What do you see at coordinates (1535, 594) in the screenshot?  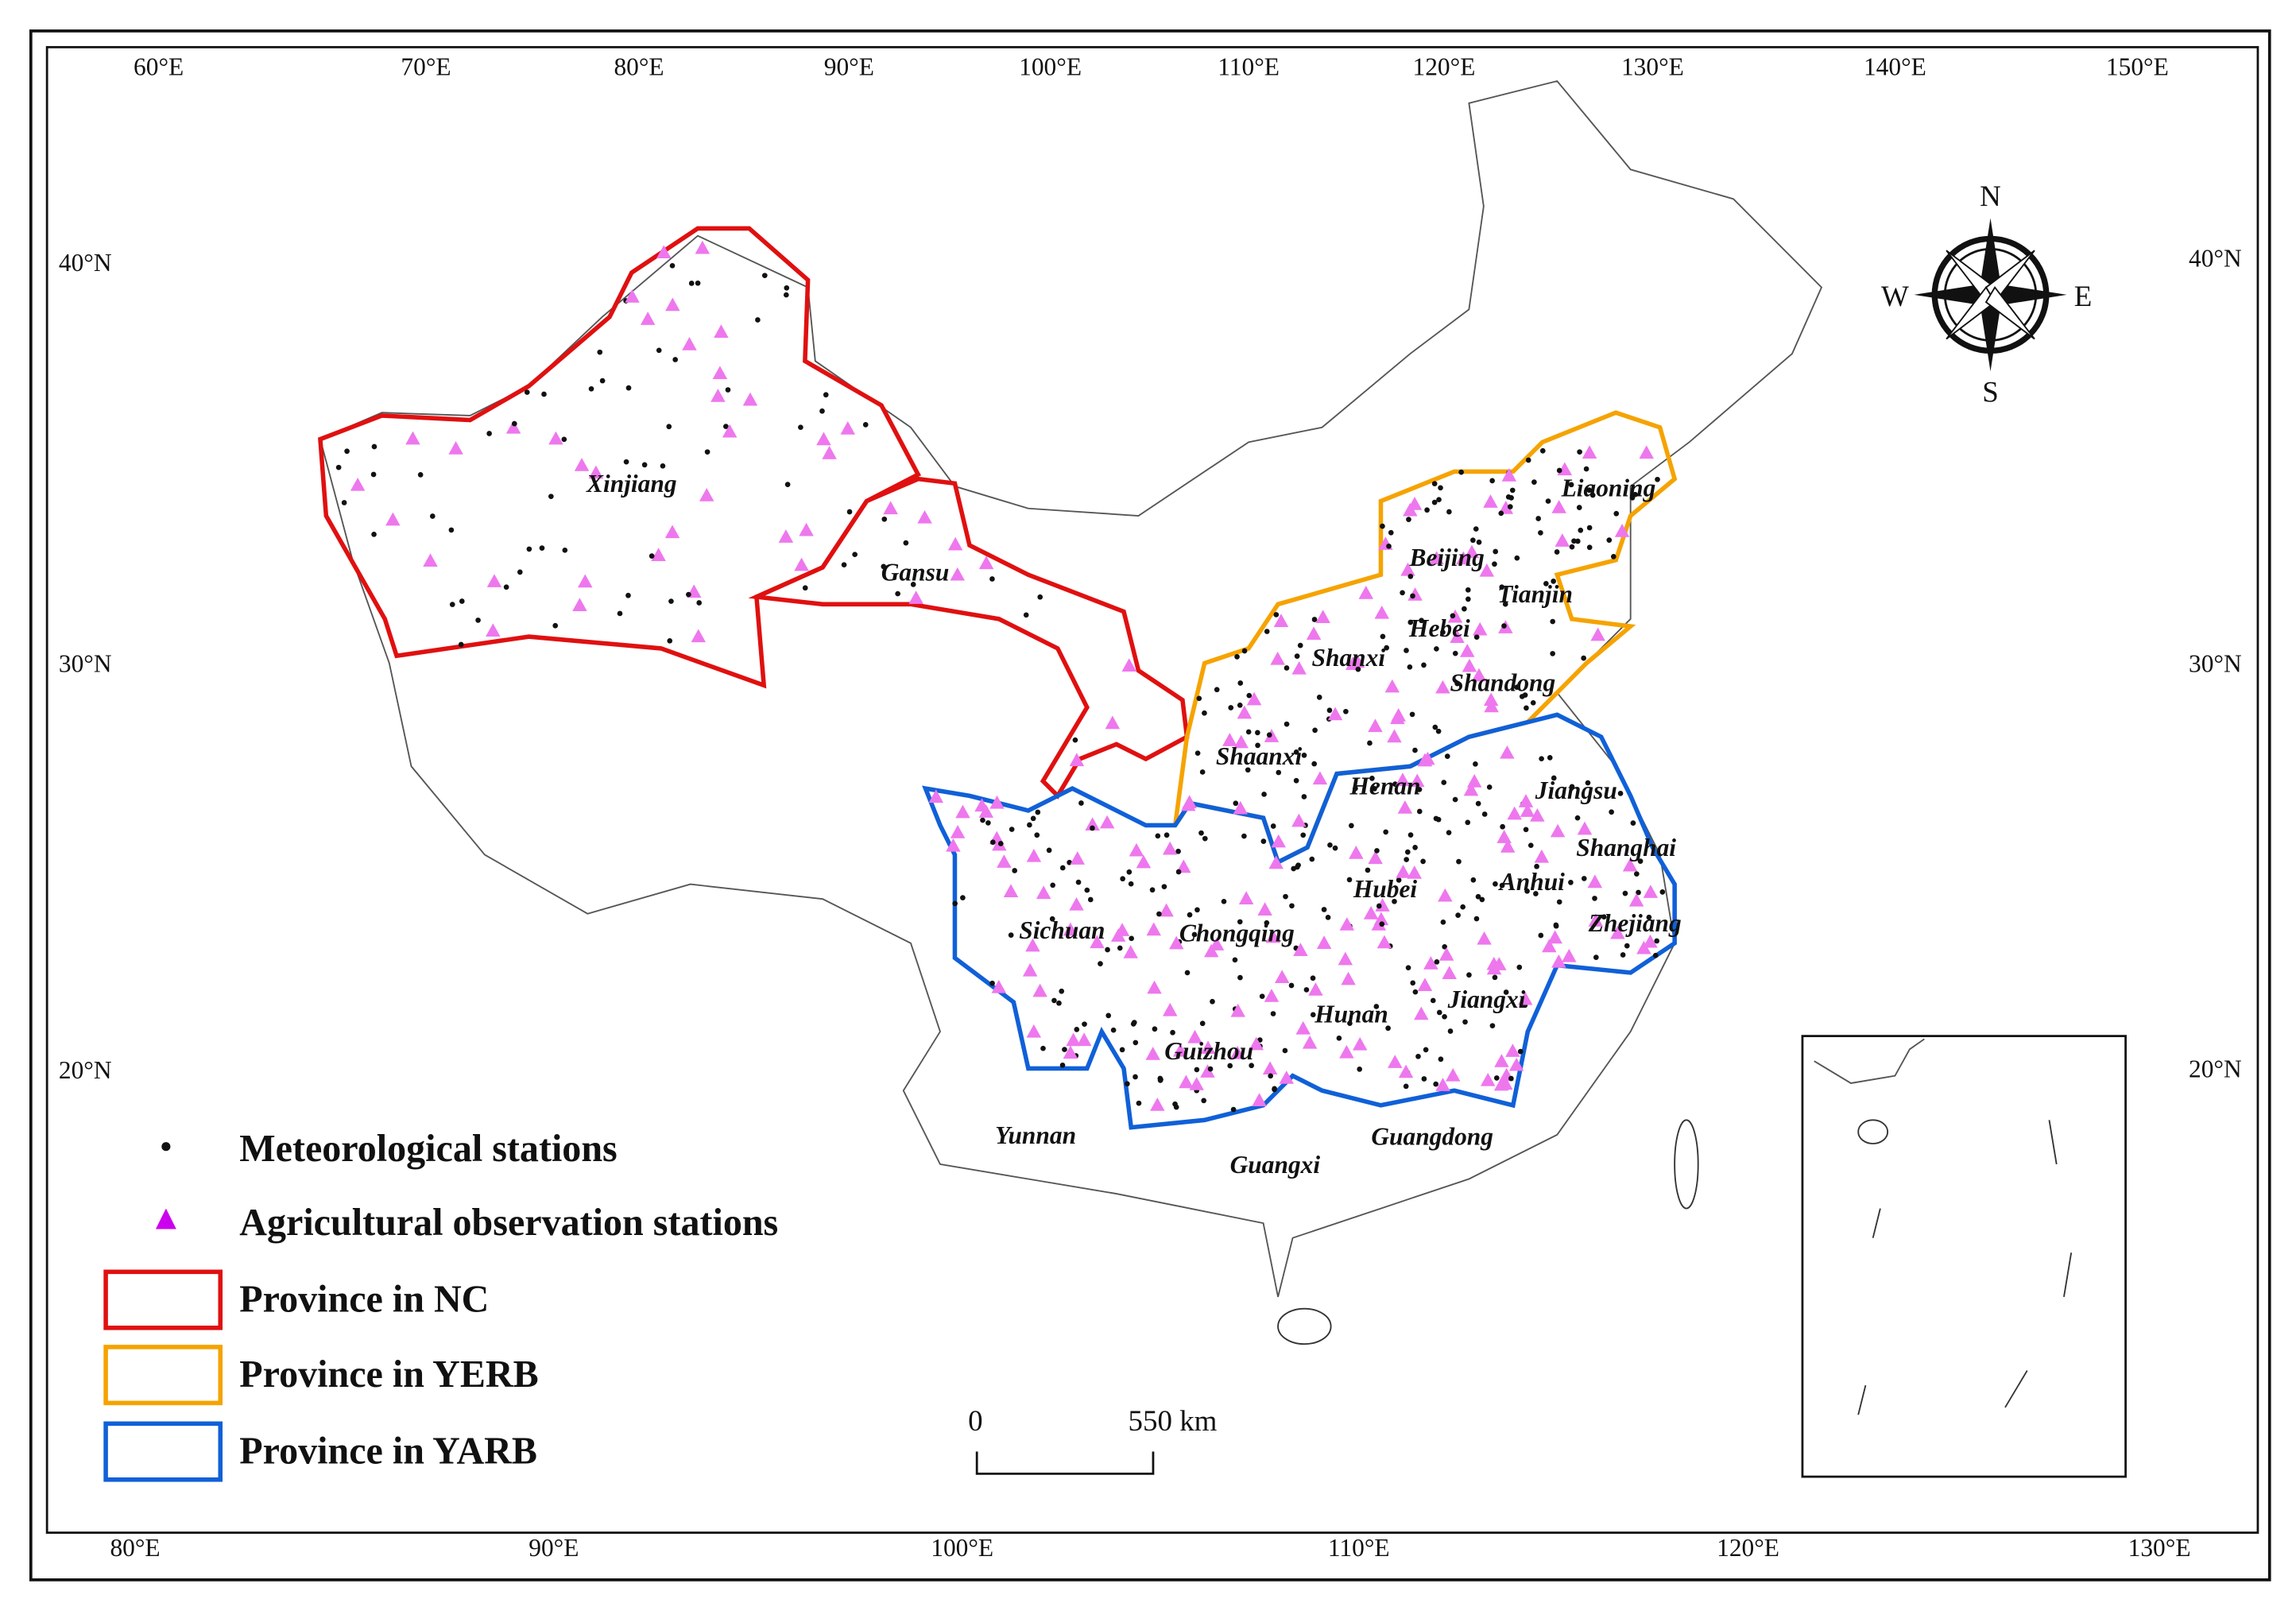 I see `province-label: Tianjin` at bounding box center [1535, 594].